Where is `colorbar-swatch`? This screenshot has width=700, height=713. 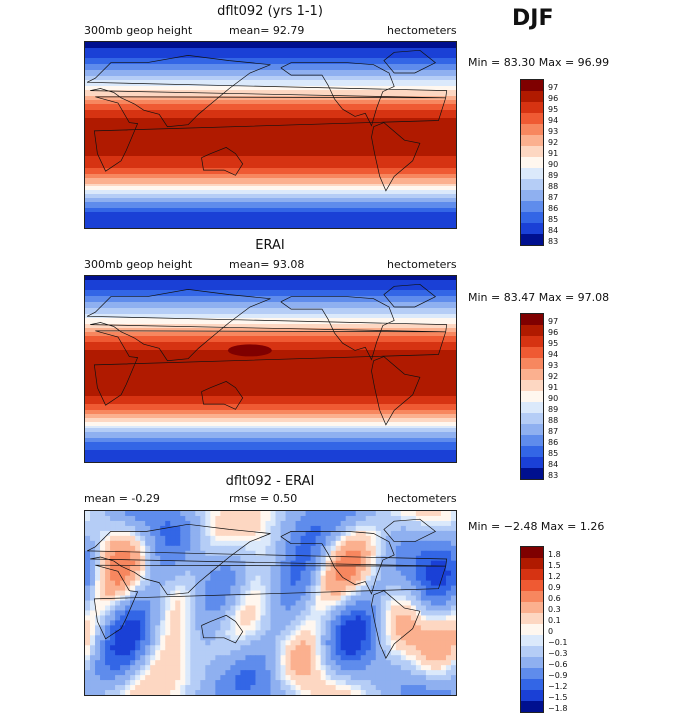
colorbar-swatch is located at coordinates (532, 407).